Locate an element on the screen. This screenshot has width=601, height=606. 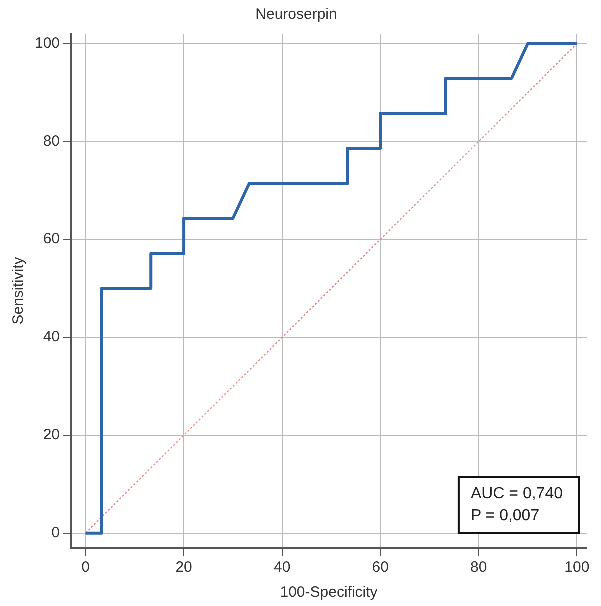
y-tick-label: 0 is located at coordinates (56, 533).